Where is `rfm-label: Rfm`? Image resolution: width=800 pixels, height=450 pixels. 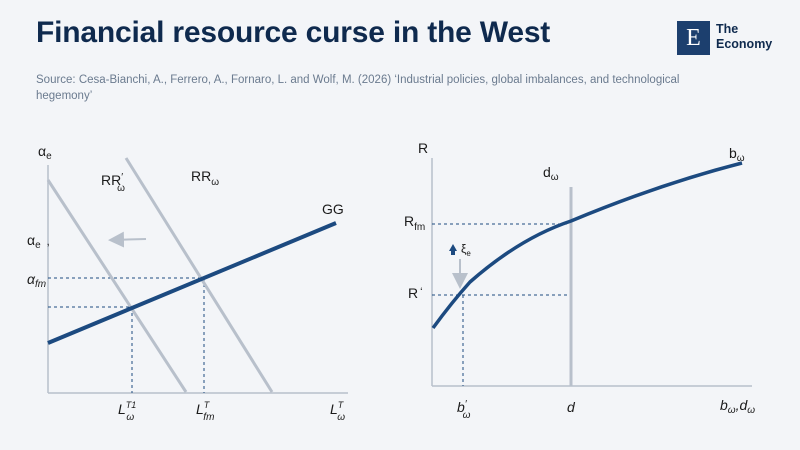 rfm-label: Rfm is located at coordinates (414, 223).